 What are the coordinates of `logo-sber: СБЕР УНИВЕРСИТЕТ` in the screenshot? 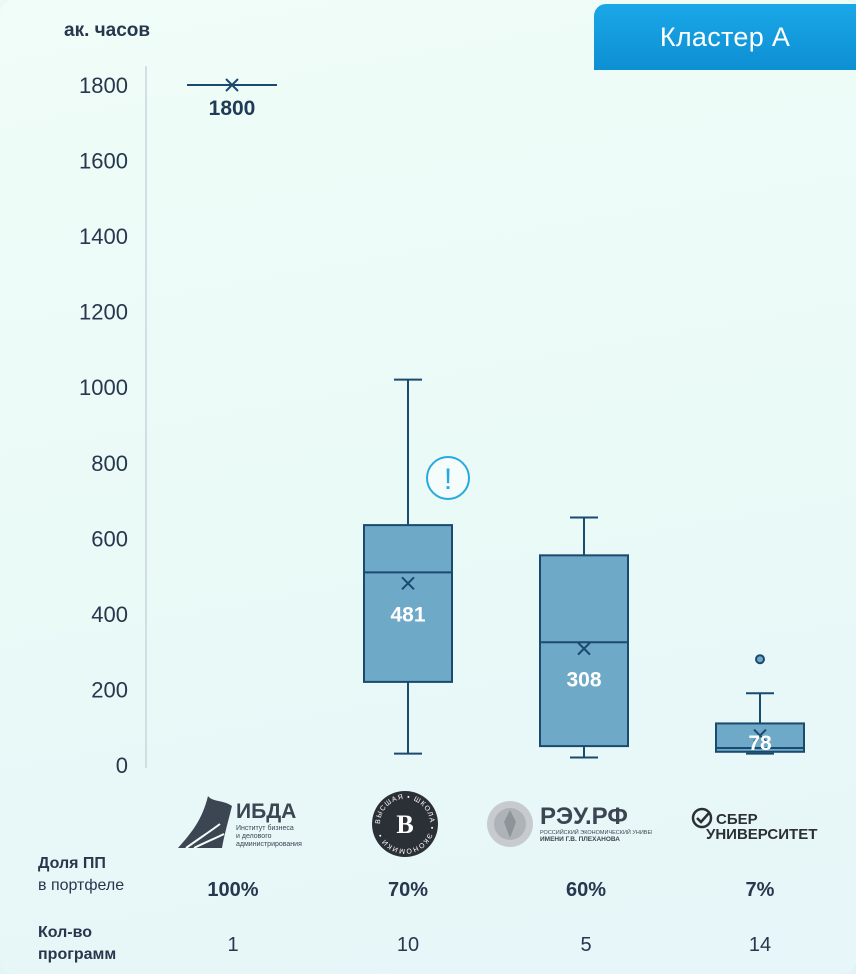 It's located at (754, 825).